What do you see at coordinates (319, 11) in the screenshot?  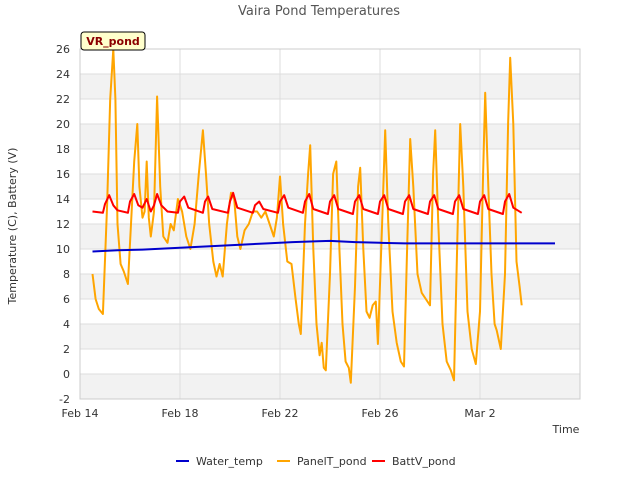 I see `chart-title: Vaira Pond Temperatures` at bounding box center [319, 11].